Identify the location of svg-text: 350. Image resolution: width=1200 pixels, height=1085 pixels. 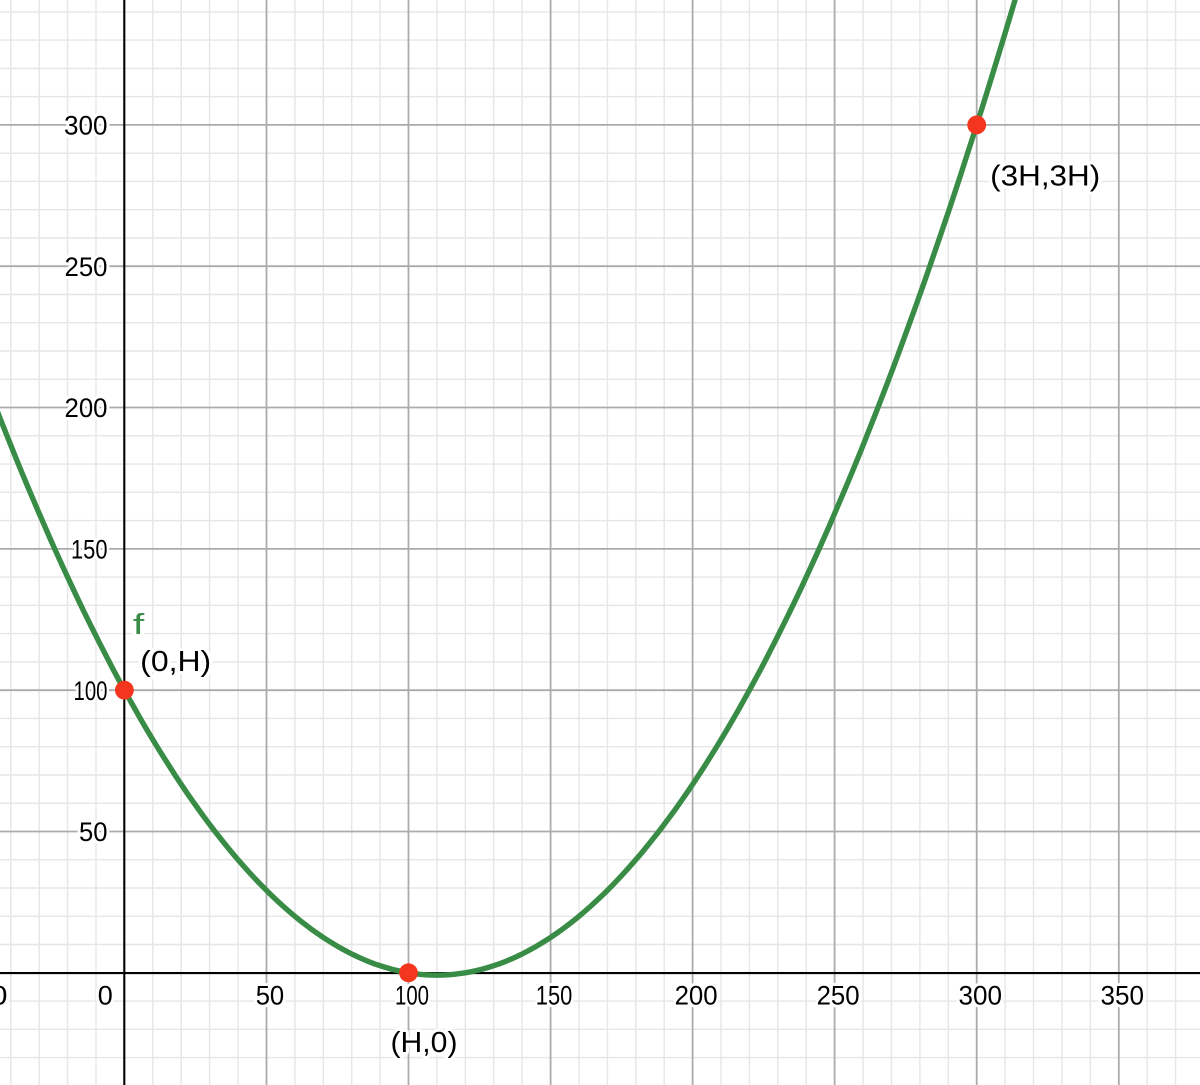
(1123, 996).